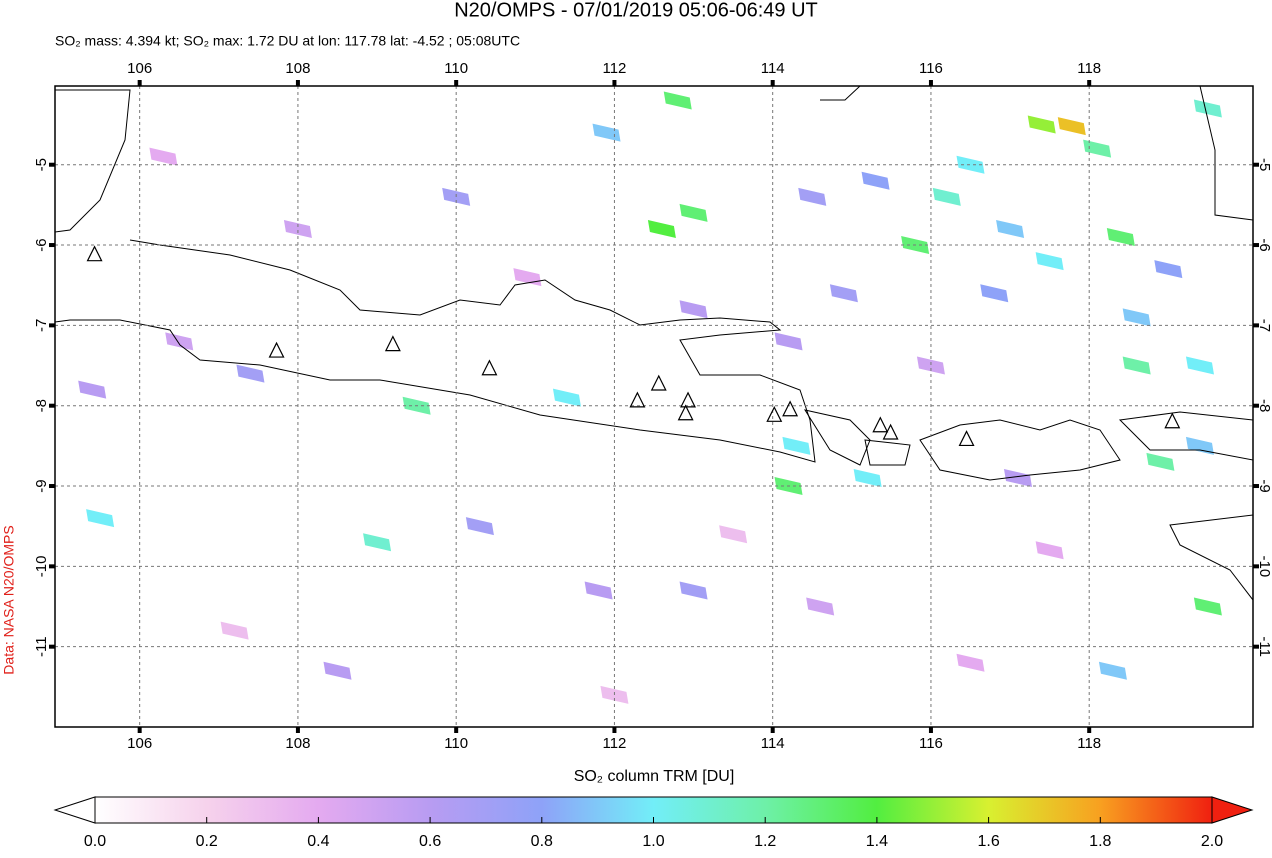 Image resolution: width=1272 pixels, height=858 pixels. I want to click on colorbar-tick-label: 1.4, so click(877, 841).